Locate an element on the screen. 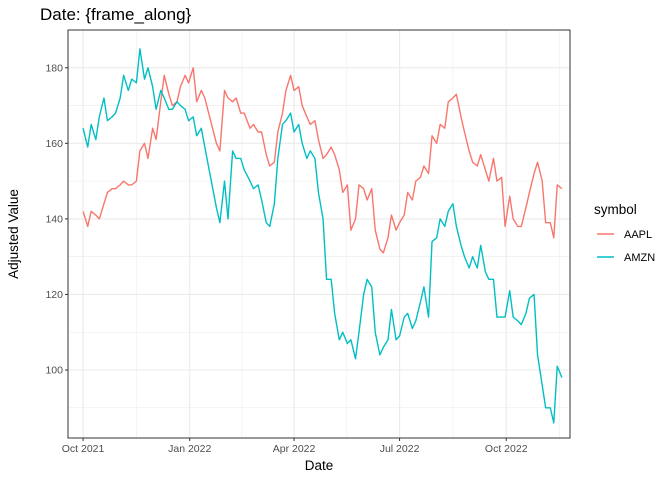 This screenshot has height=480, width=672. x-tick-label: Jan 2022 is located at coordinates (189, 449).